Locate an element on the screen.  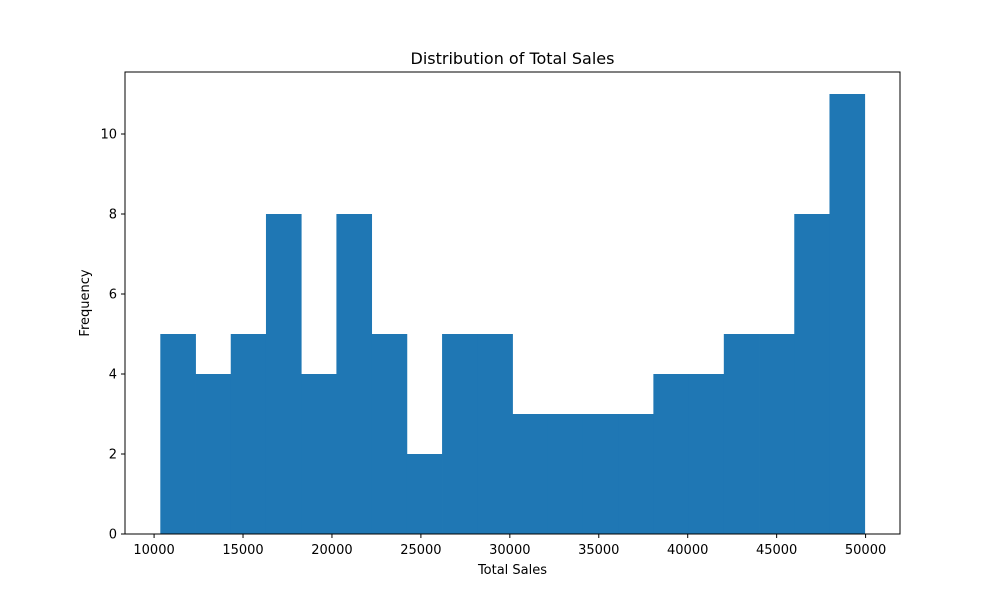
x-tick-label: 50000 is located at coordinates (865, 550).